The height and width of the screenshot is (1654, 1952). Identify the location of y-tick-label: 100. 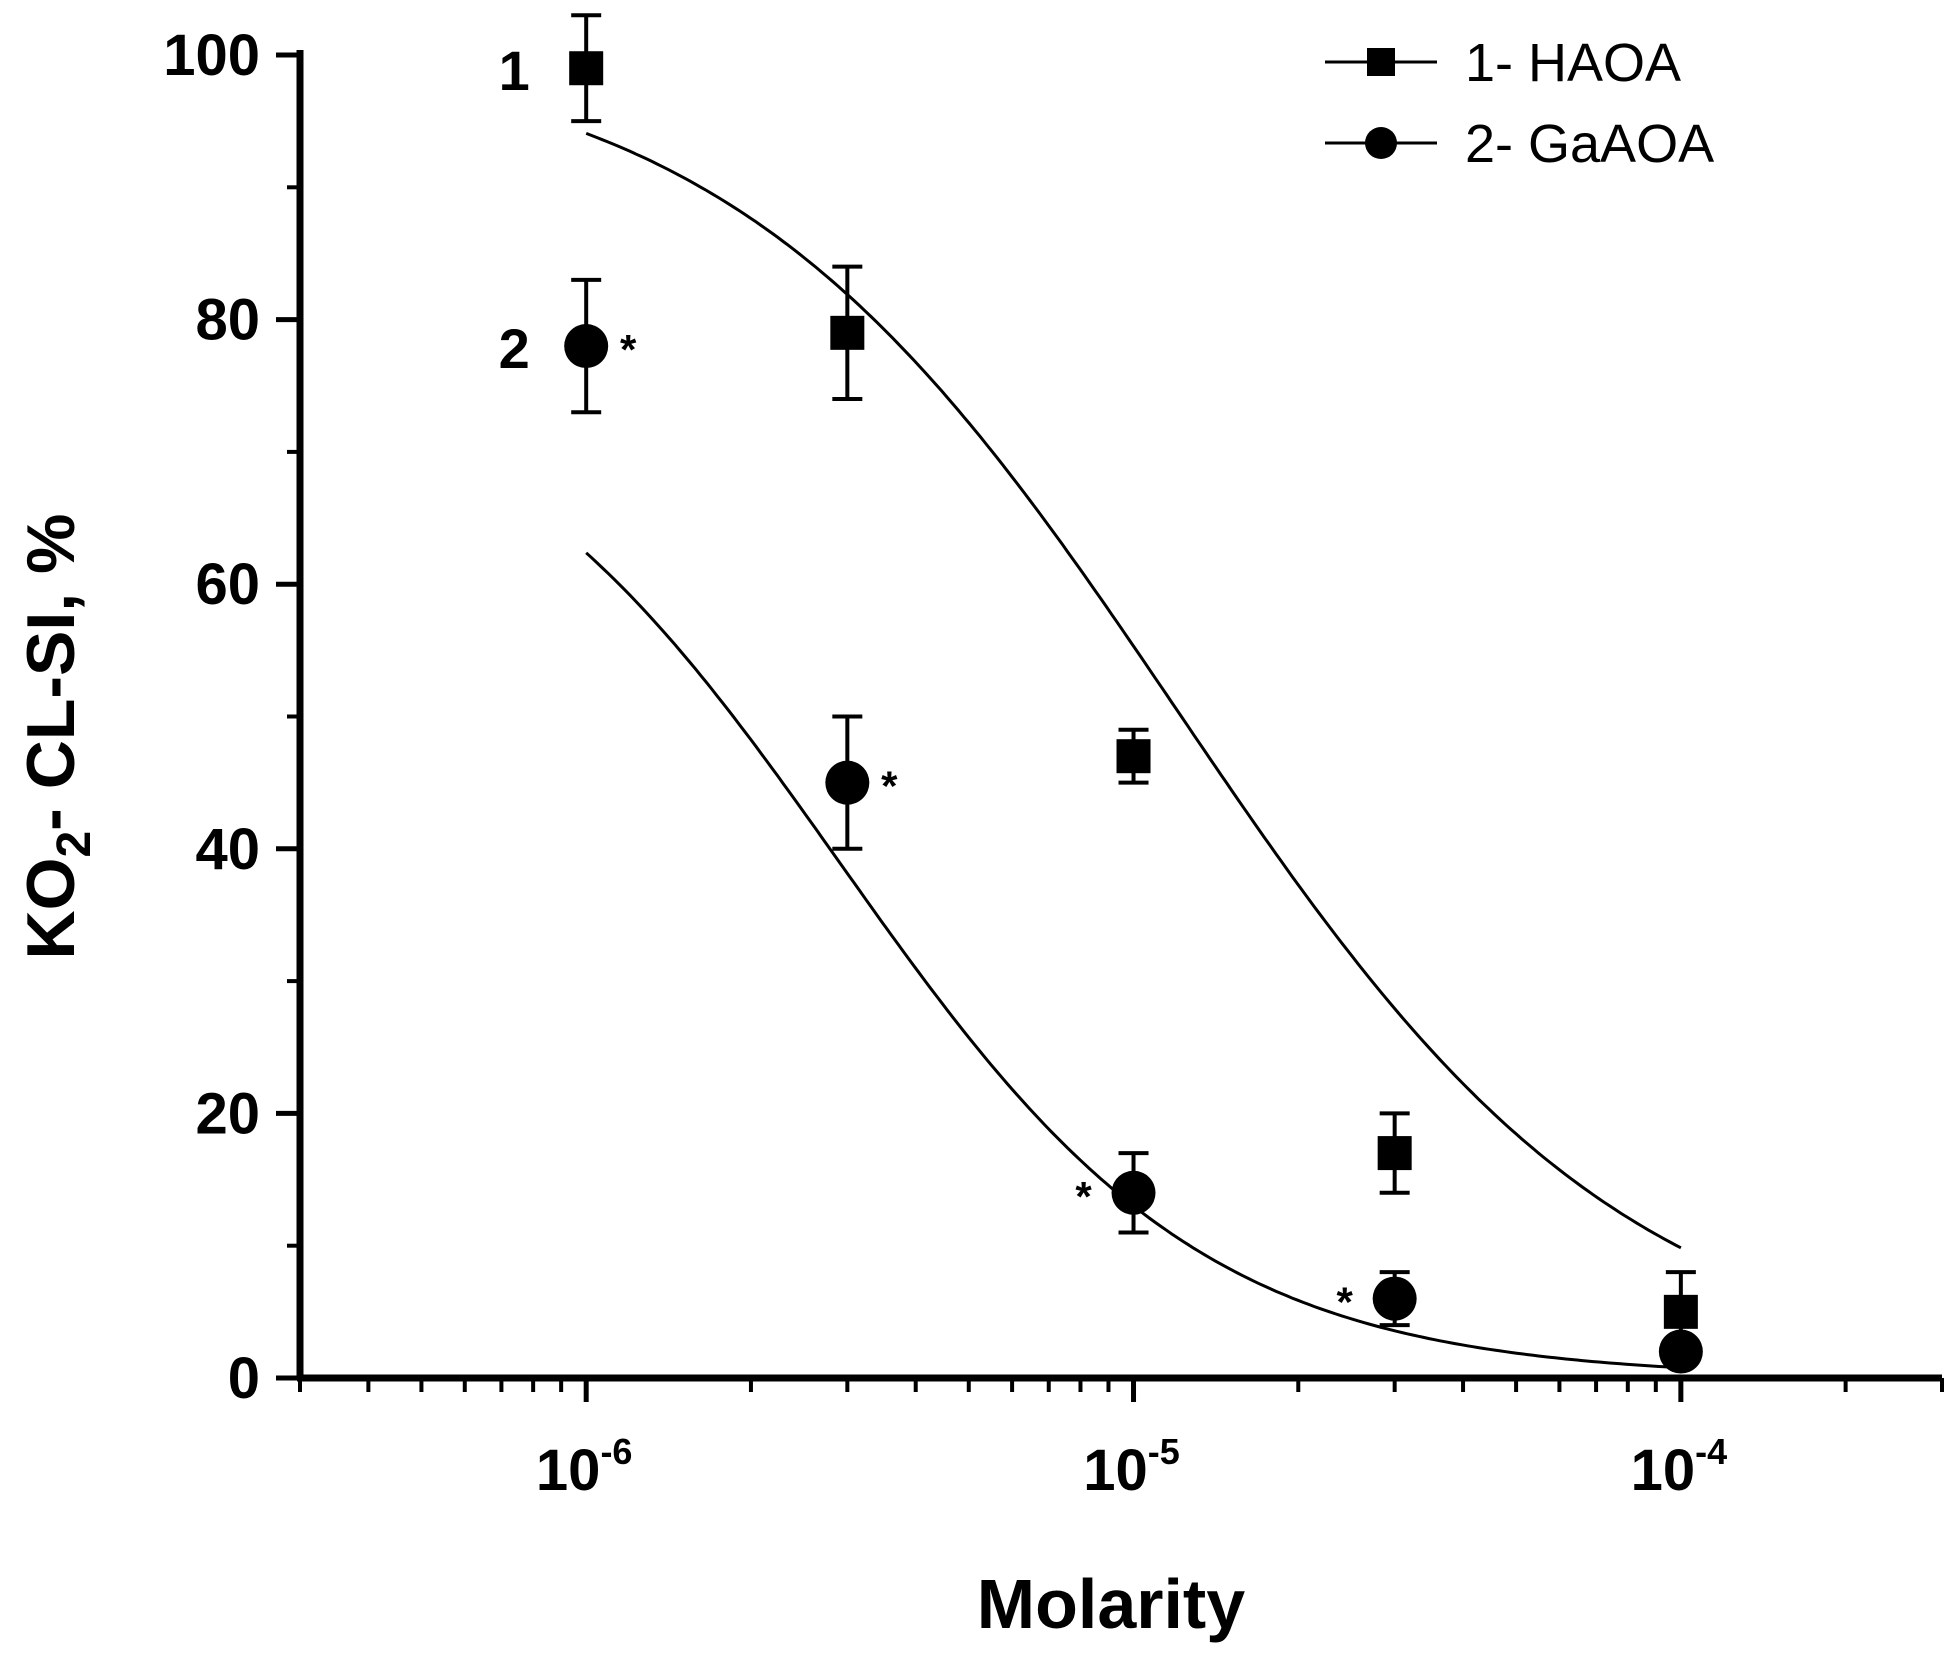
(211, 55).